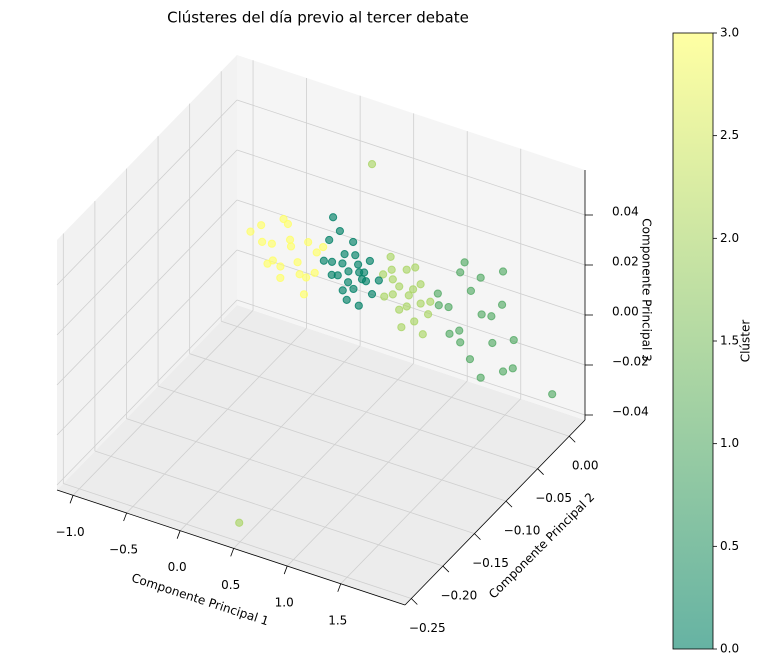 The image size is (764, 671). What do you see at coordinates (177, 567) in the screenshot?
I see `x-tick-label: 0.0` at bounding box center [177, 567].